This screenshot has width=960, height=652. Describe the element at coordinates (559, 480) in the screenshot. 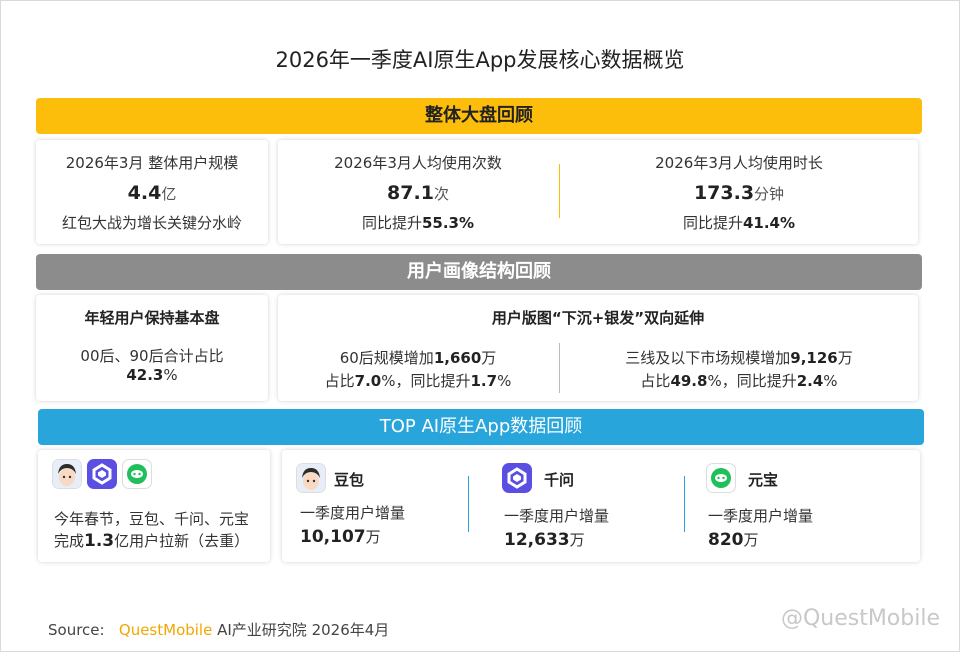

I see `app-name-qianwen: 千问` at that location.